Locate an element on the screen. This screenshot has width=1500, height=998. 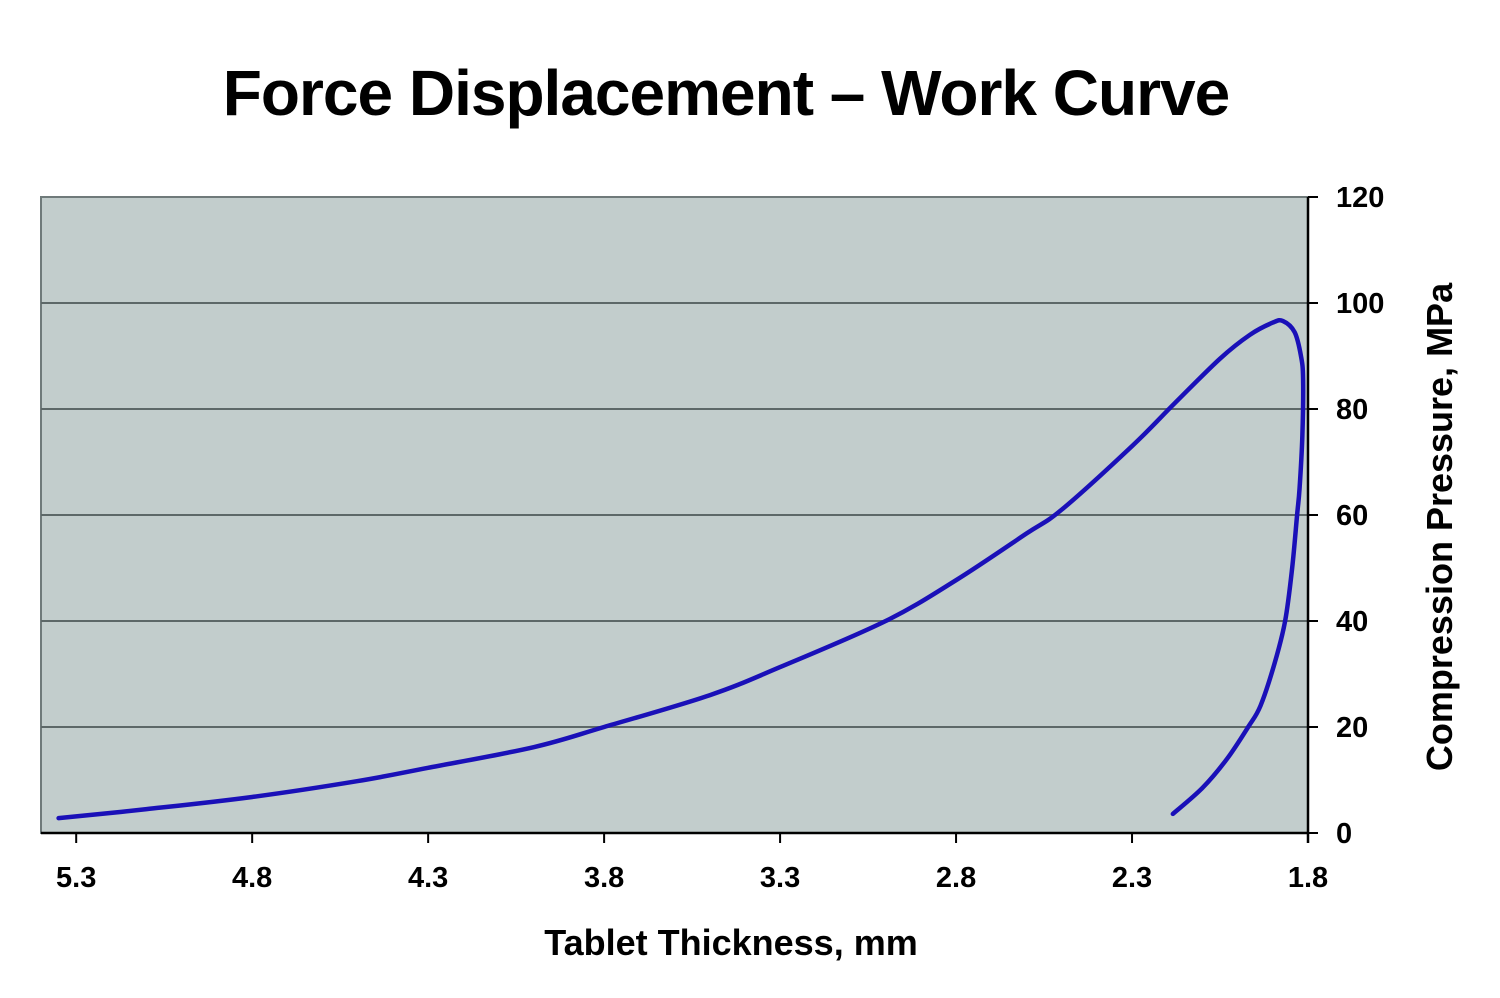
y-tick-label: 100 is located at coordinates (1360, 304).